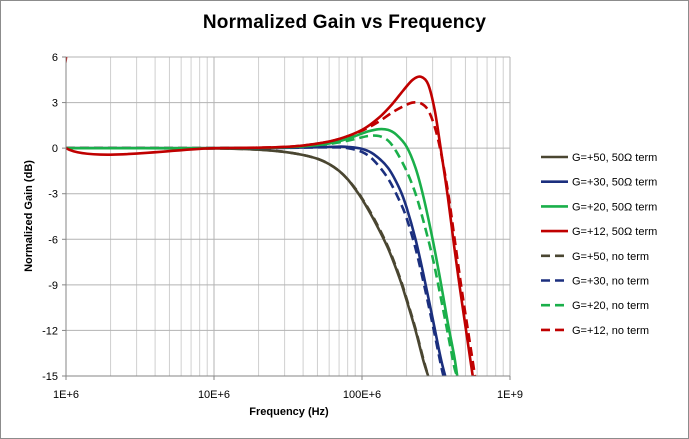  I want to click on x-axis-title: Frequency (Hz), so click(289, 412).